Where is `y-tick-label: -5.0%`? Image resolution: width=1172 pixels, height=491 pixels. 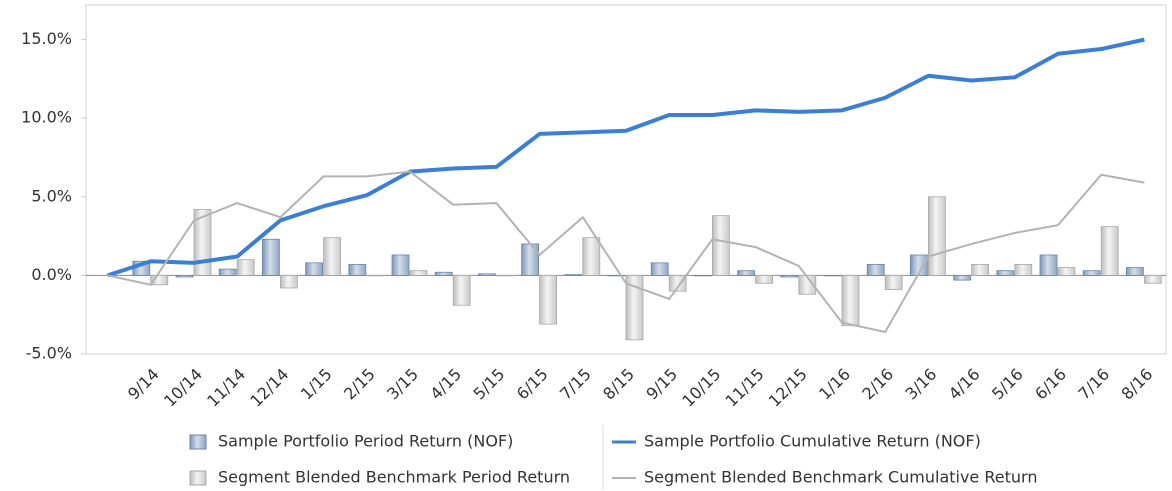
y-tick-label: -5.0% is located at coordinates (49, 353).